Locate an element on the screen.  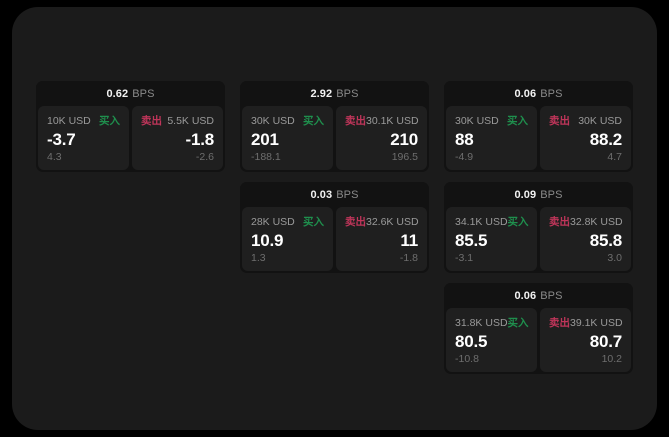
sell-delta: 3.0 is located at coordinates (614, 258).